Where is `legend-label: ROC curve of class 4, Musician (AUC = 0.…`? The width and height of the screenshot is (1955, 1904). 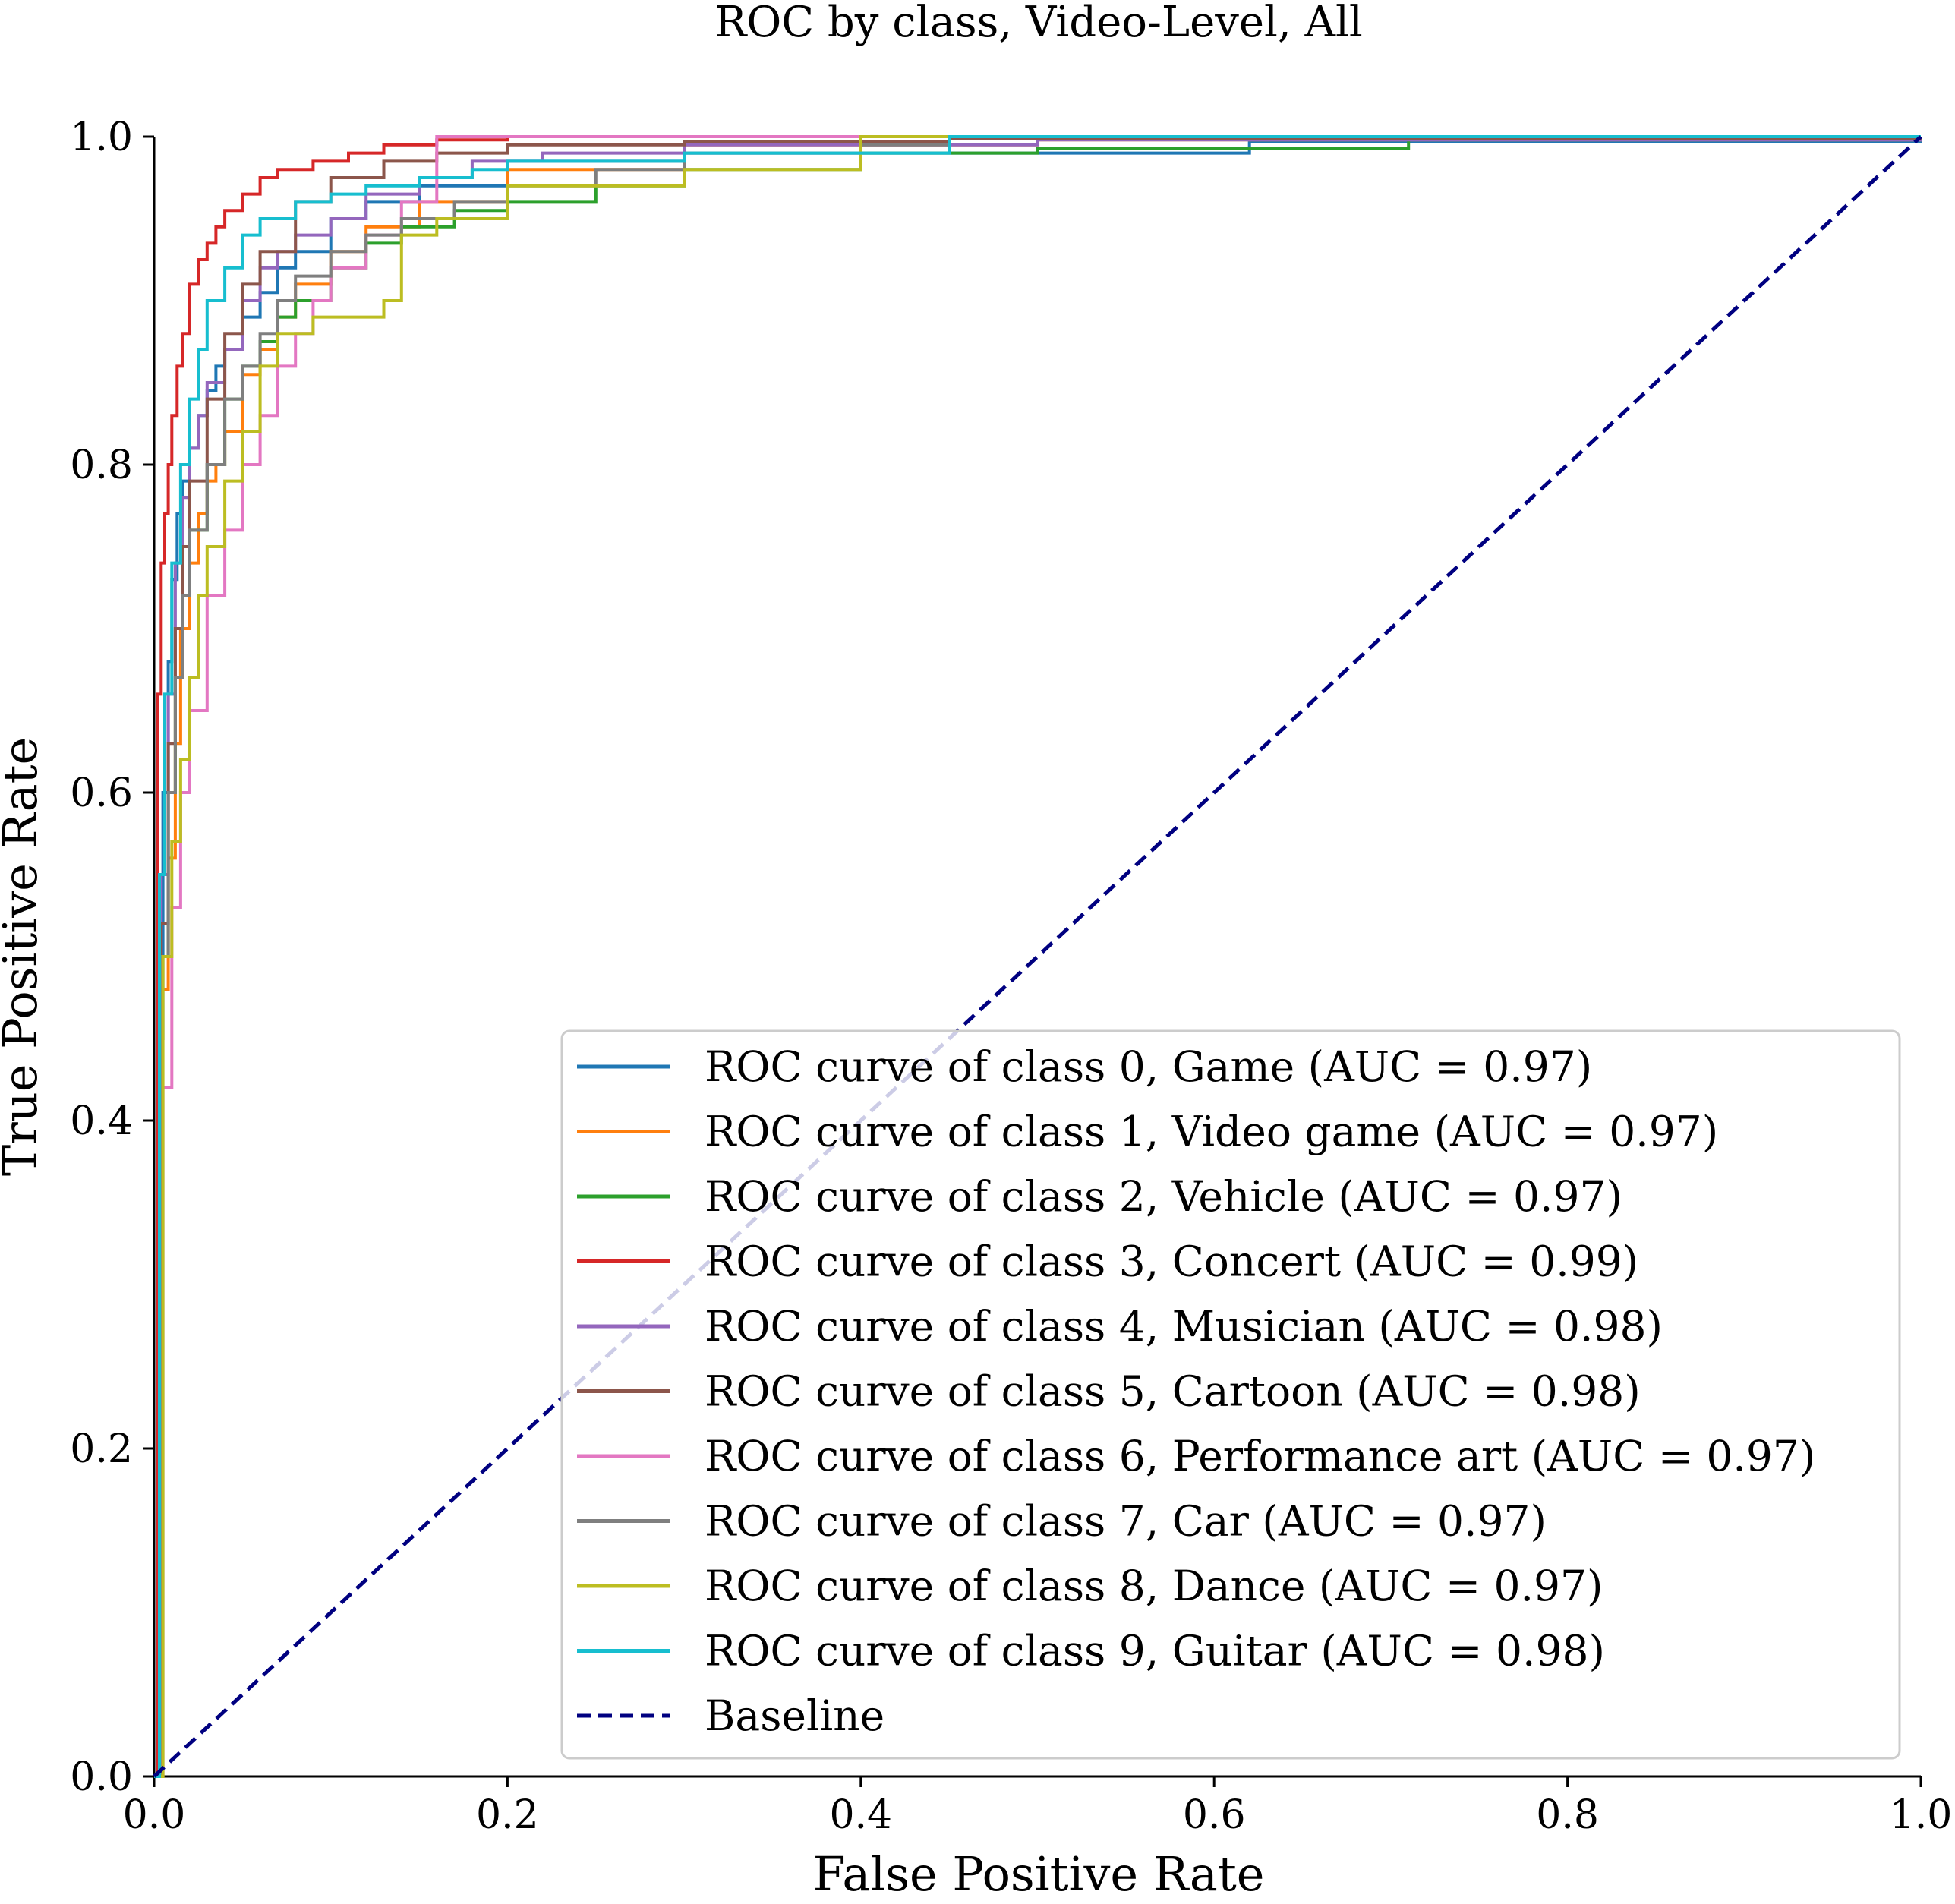
legend-label: ROC curve of class 4, Musician (AUC = 0.… is located at coordinates (1184, 1327).